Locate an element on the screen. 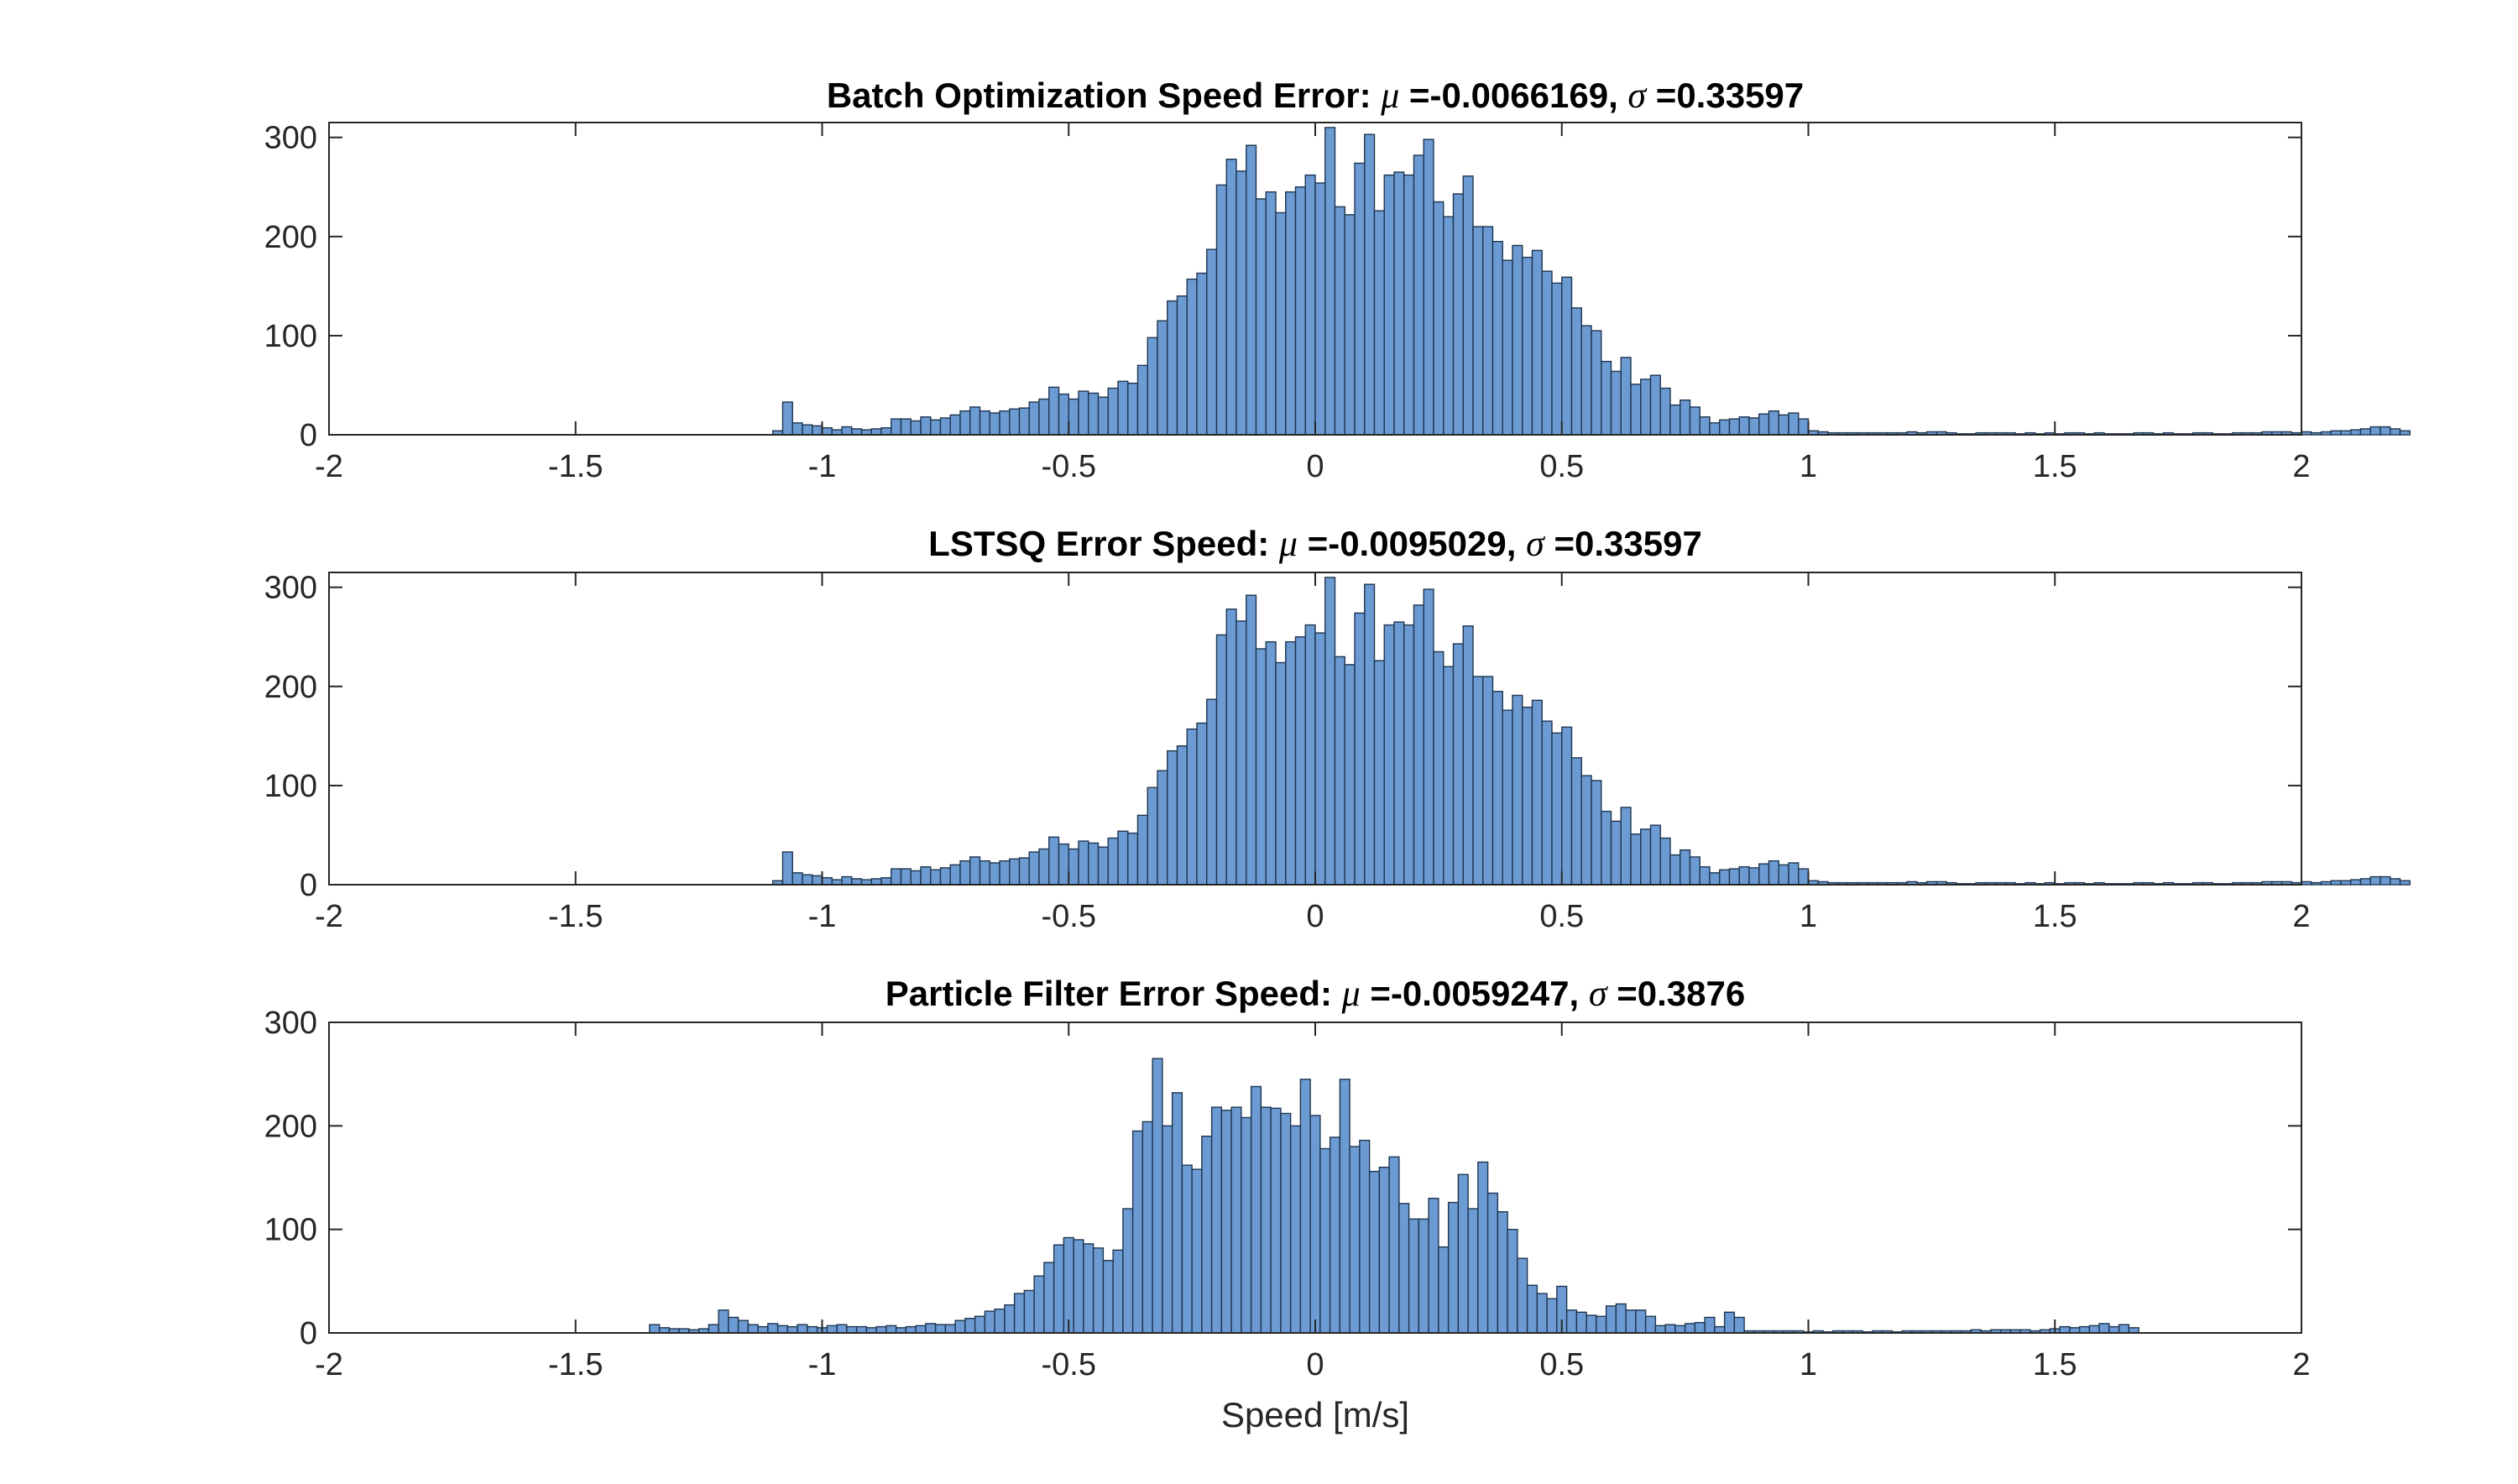 The height and width of the screenshot is (1484, 2518). sigma-symbol: σ is located at coordinates (1536, 543).